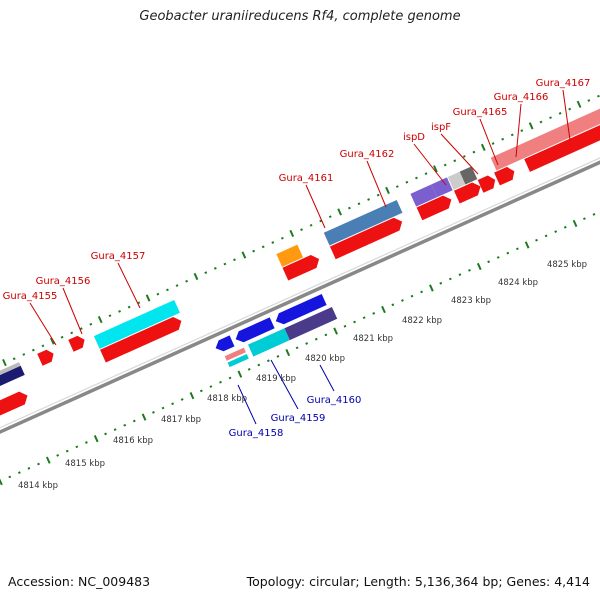 The height and width of the screenshot is (600, 600). What do you see at coordinates (133, 441) in the screenshot?
I see `scale-label: 4816 kbp` at bounding box center [133, 441].